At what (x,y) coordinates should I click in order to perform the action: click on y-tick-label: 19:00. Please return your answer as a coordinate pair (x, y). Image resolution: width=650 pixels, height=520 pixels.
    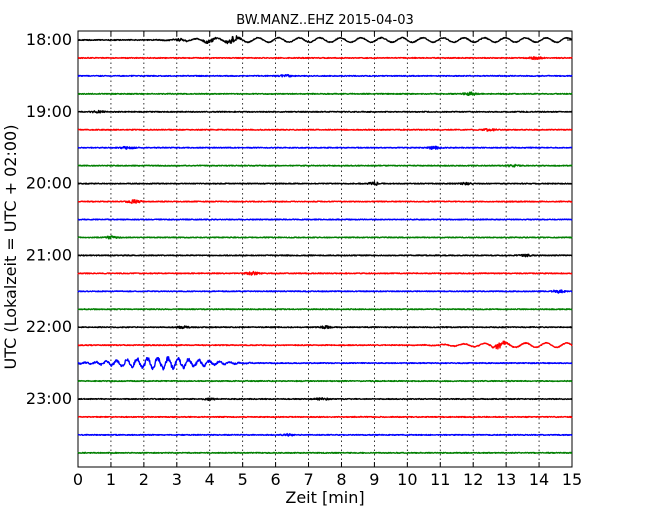
    Looking at the image, I should click on (49, 111).